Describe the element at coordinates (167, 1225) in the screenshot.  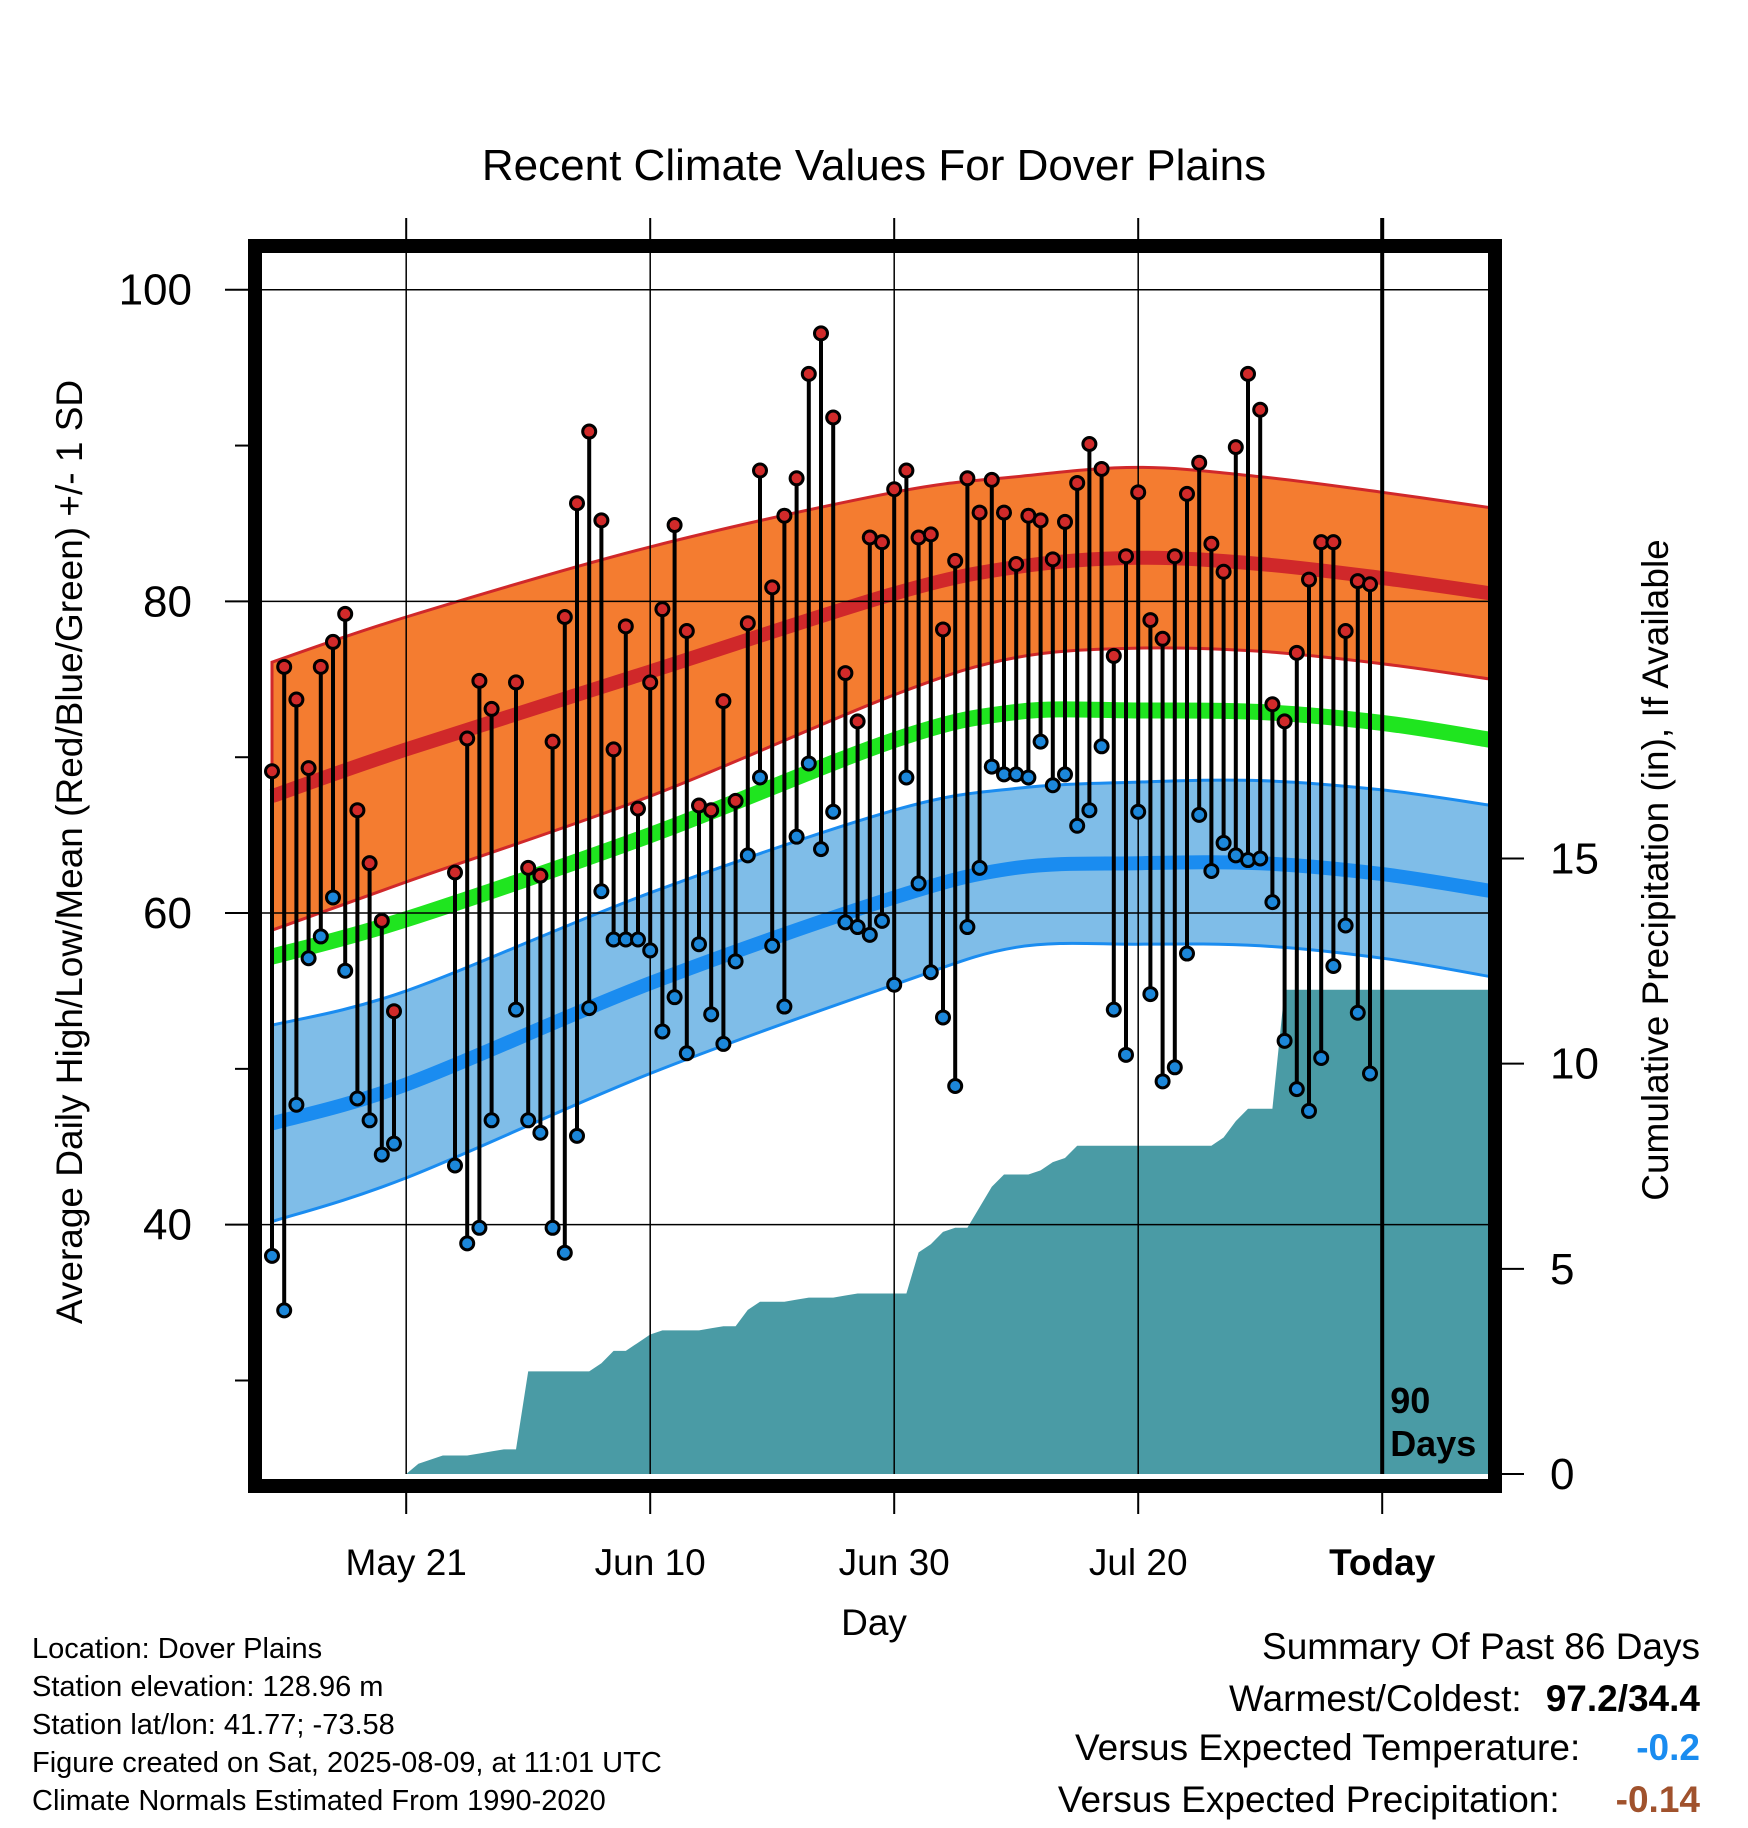
I see `y-tick-label: 40` at that location.